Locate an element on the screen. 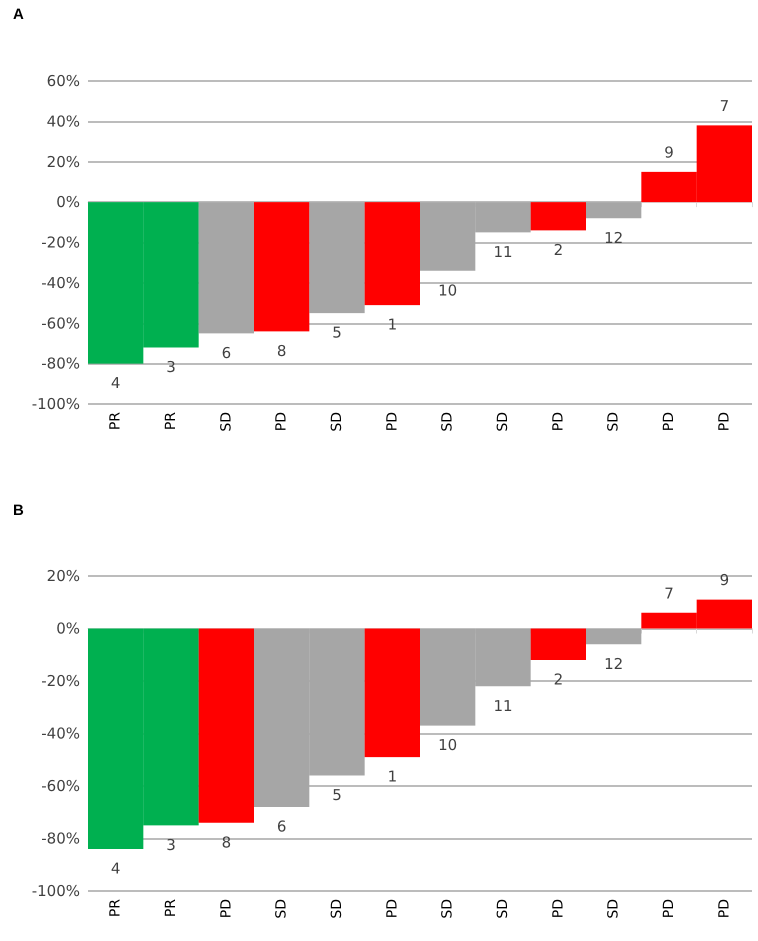 This screenshot has width=758, height=941. y-tick-label: 60% is located at coordinates (63, 81).